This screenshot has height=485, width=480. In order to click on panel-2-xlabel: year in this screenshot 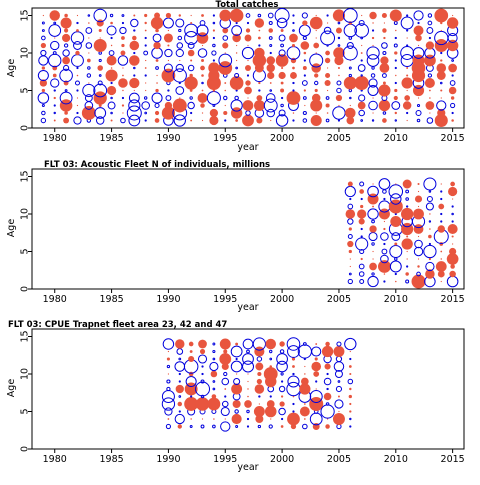, I will do `click(247, 307)`.